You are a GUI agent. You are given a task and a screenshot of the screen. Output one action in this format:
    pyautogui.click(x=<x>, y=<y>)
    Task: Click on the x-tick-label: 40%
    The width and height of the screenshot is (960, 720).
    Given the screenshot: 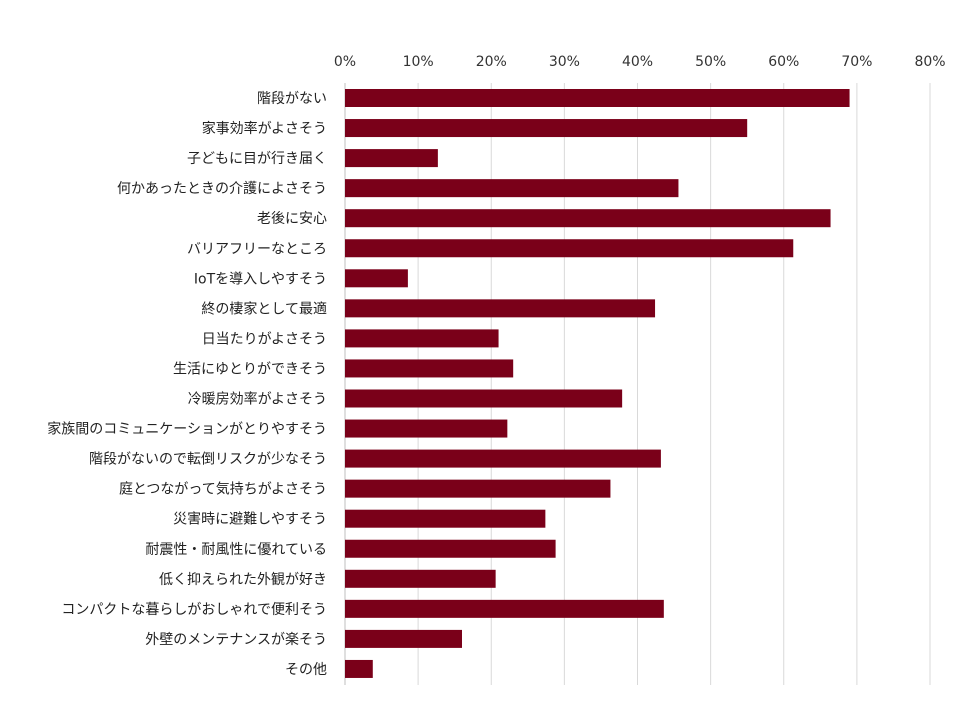 What is the action you would take?
    pyautogui.click(x=637, y=62)
    